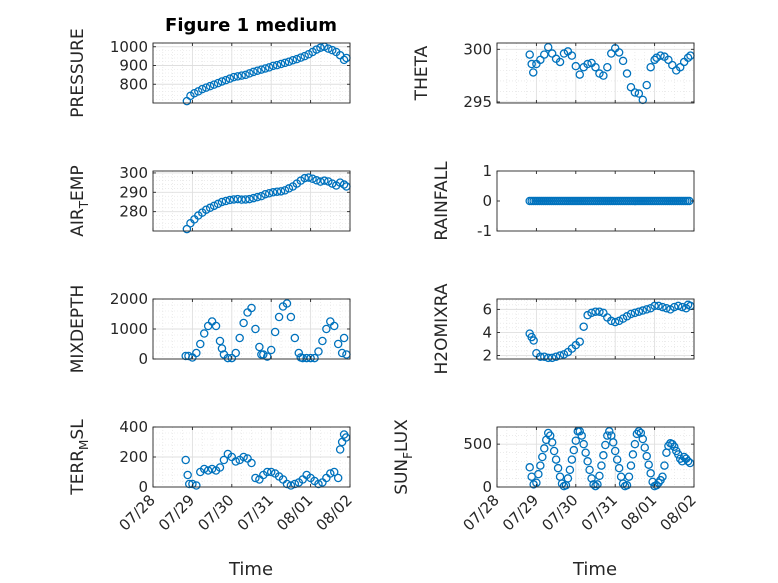  What do you see at coordinates (402, 477) in the screenshot?
I see `y-label-base: SUN` at bounding box center [402, 477].